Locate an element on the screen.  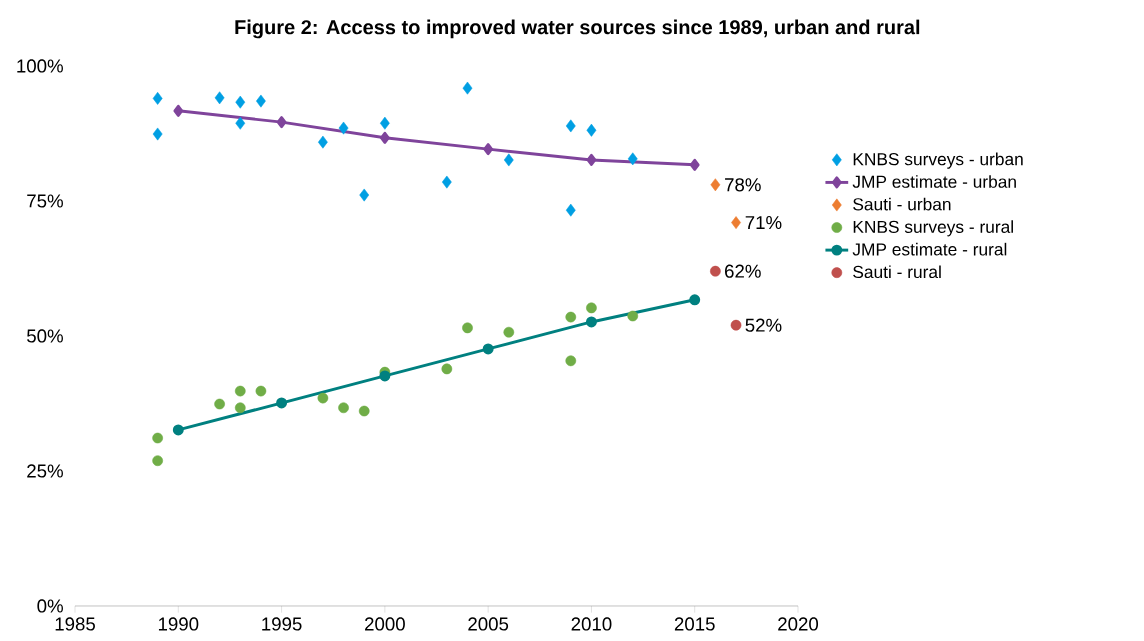
x-tick-label: 2010 is located at coordinates (591, 624).